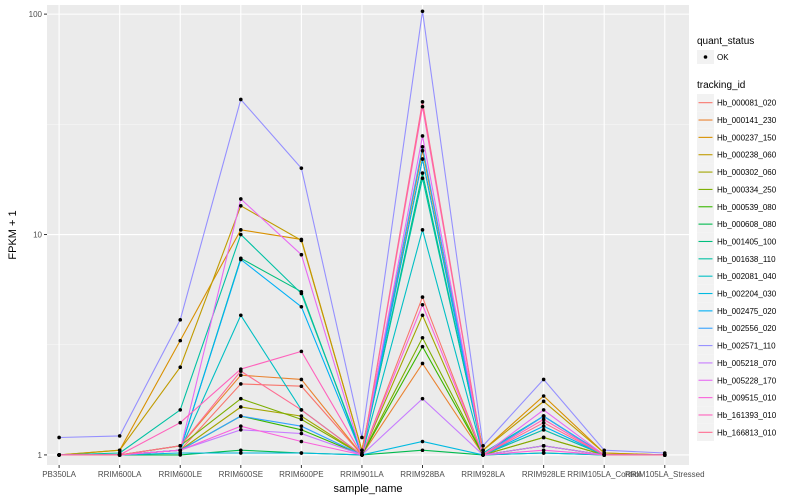  I want to click on x-tick-label: PB350LA, so click(59, 474).